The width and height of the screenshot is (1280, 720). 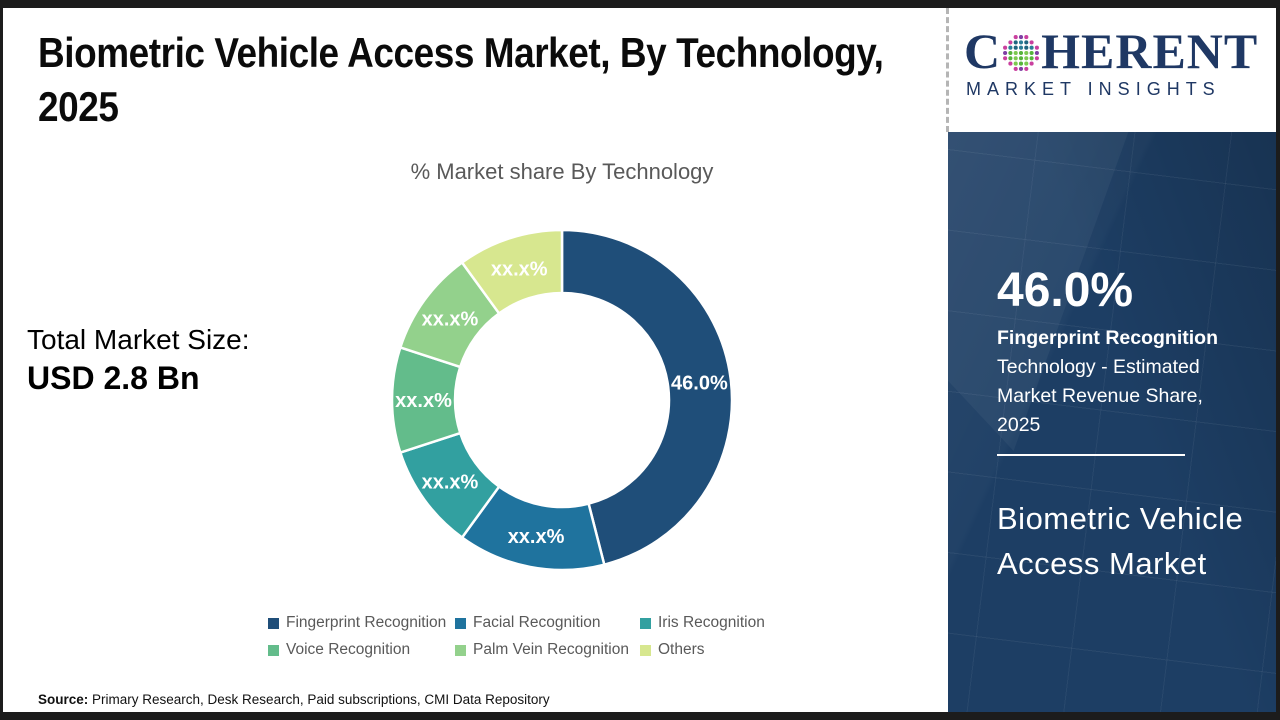 I want to click on donut-chart: 46.0% xx.x% xx.x% xx.x% xx.x% xx.x%, so click(x=562, y=400).